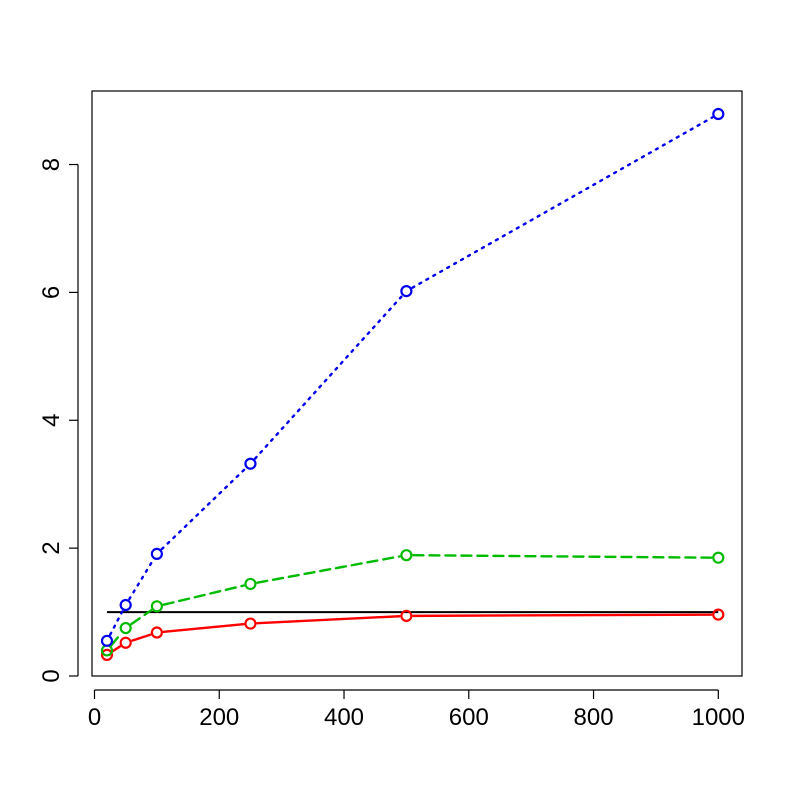  I want to click on x-tick-label: 400, so click(344, 717).